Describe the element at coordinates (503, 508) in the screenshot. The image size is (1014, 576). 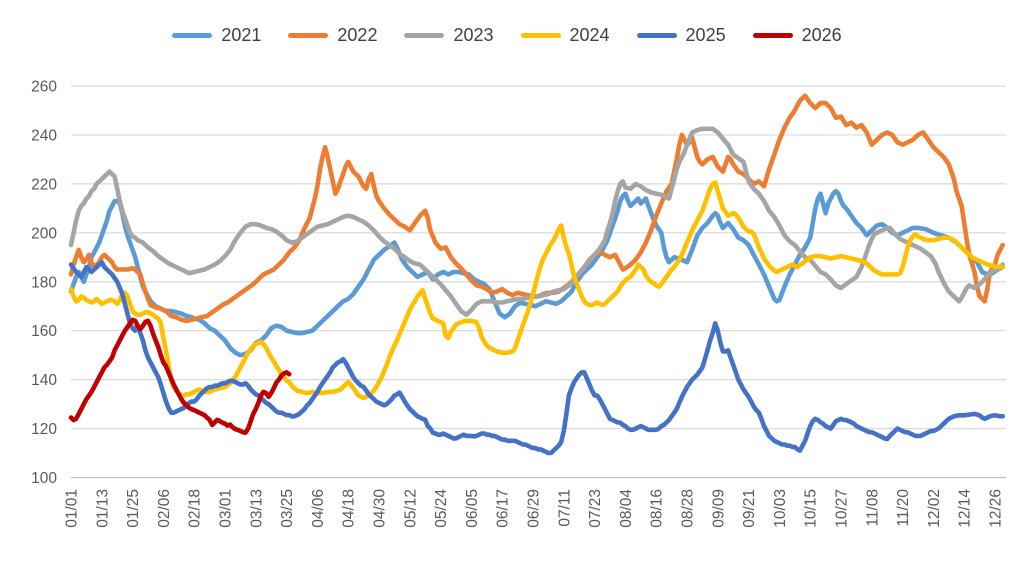
I see `x-axis-label-06/17: 06/17` at that location.